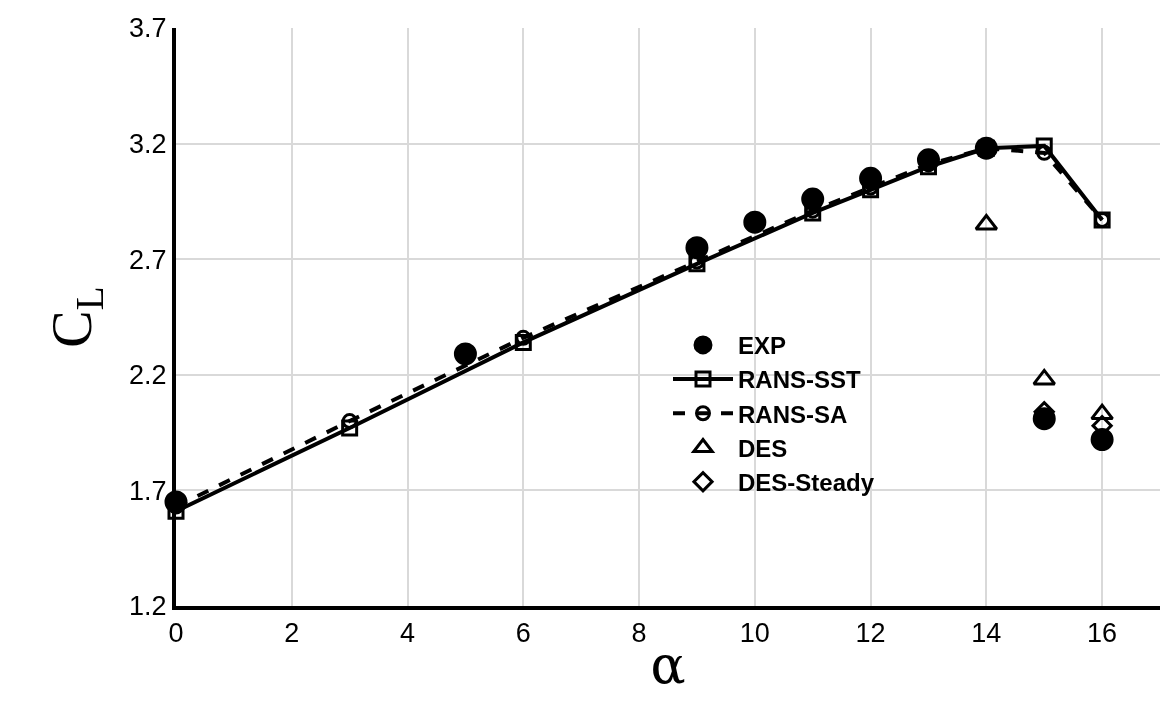  I want to click on legend-label: RANS-SST, so click(800, 380).